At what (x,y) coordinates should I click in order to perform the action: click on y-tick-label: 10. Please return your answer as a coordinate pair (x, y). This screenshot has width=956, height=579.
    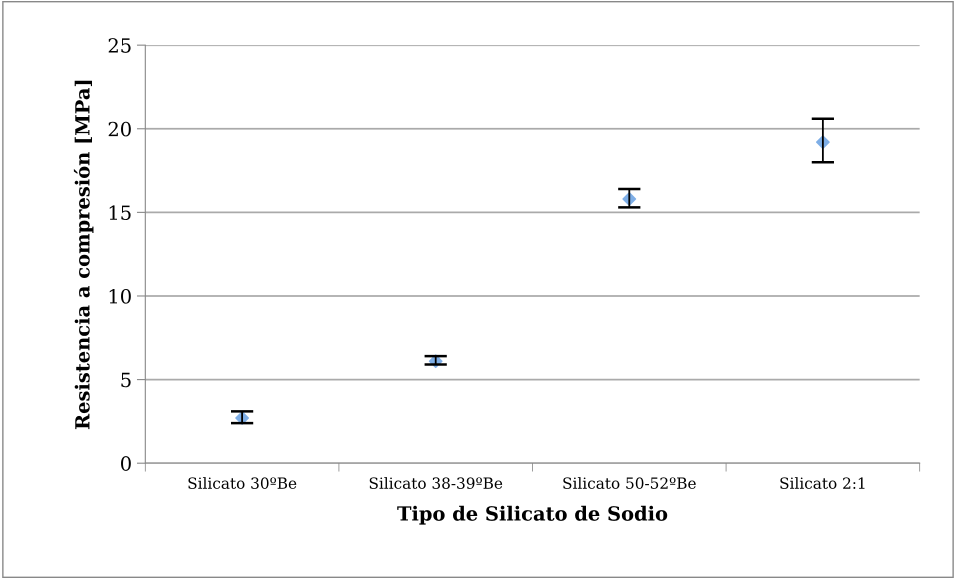
    Looking at the image, I should click on (120, 296).